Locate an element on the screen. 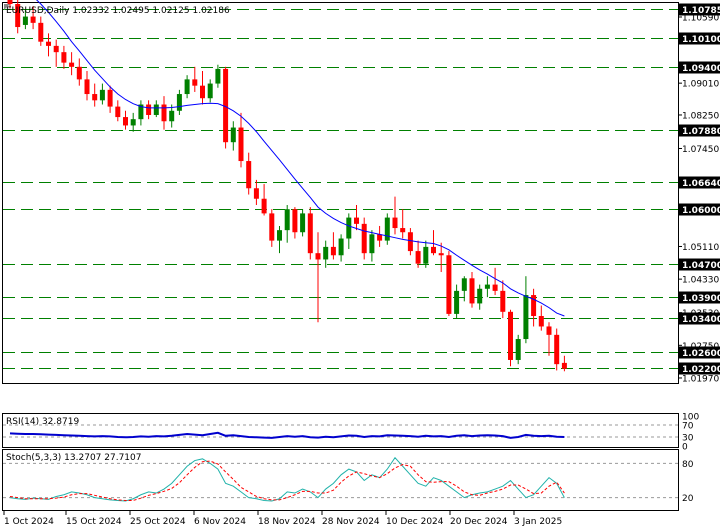 The height and width of the screenshot is (531, 723). level-label: 1.02600 is located at coordinates (702, 354).